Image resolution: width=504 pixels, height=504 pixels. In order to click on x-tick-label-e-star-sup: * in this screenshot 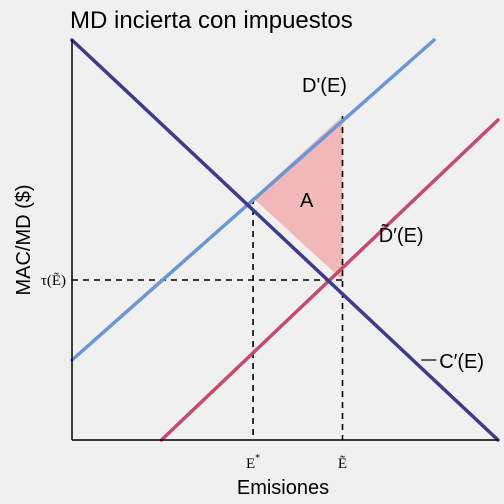, I will do `click(257, 458)`.